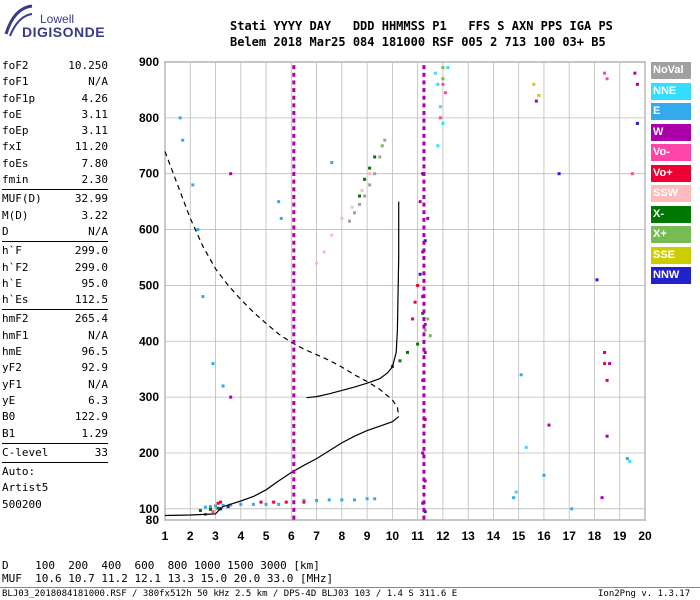 The width and height of the screenshot is (700, 600). Describe the element at coordinates (153, 520) in the screenshot. I see `y-tick-label: 80` at that location.